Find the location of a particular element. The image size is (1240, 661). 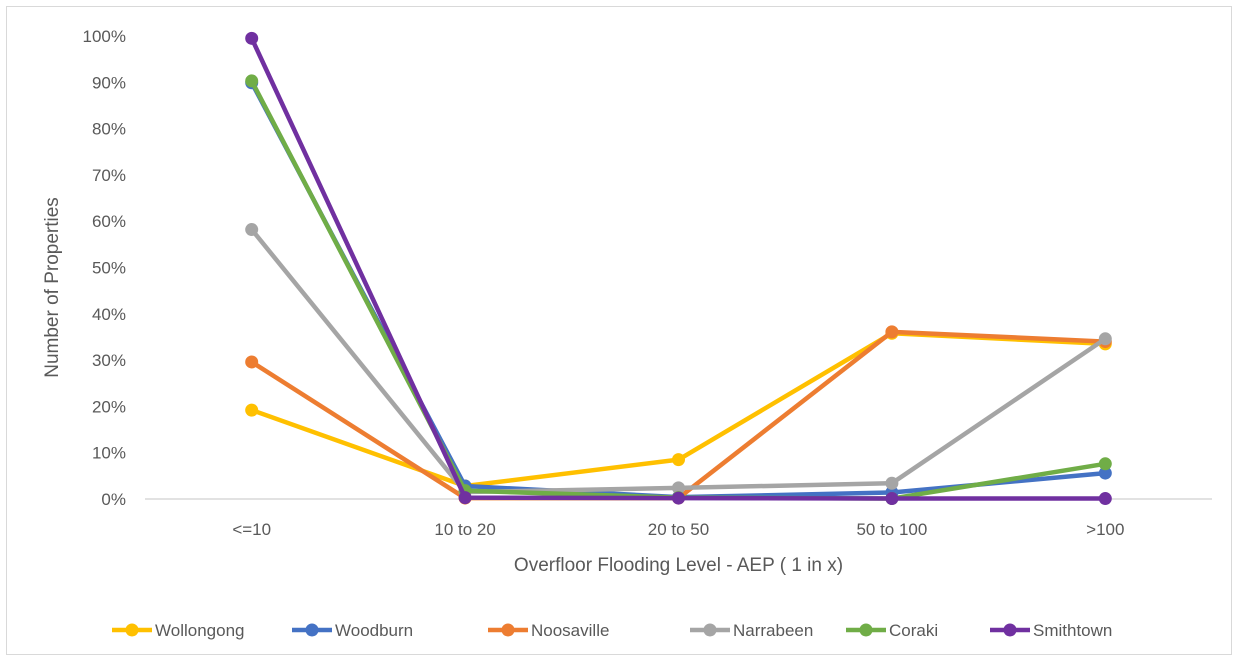

legend-label: Coraki is located at coordinates (913, 630).